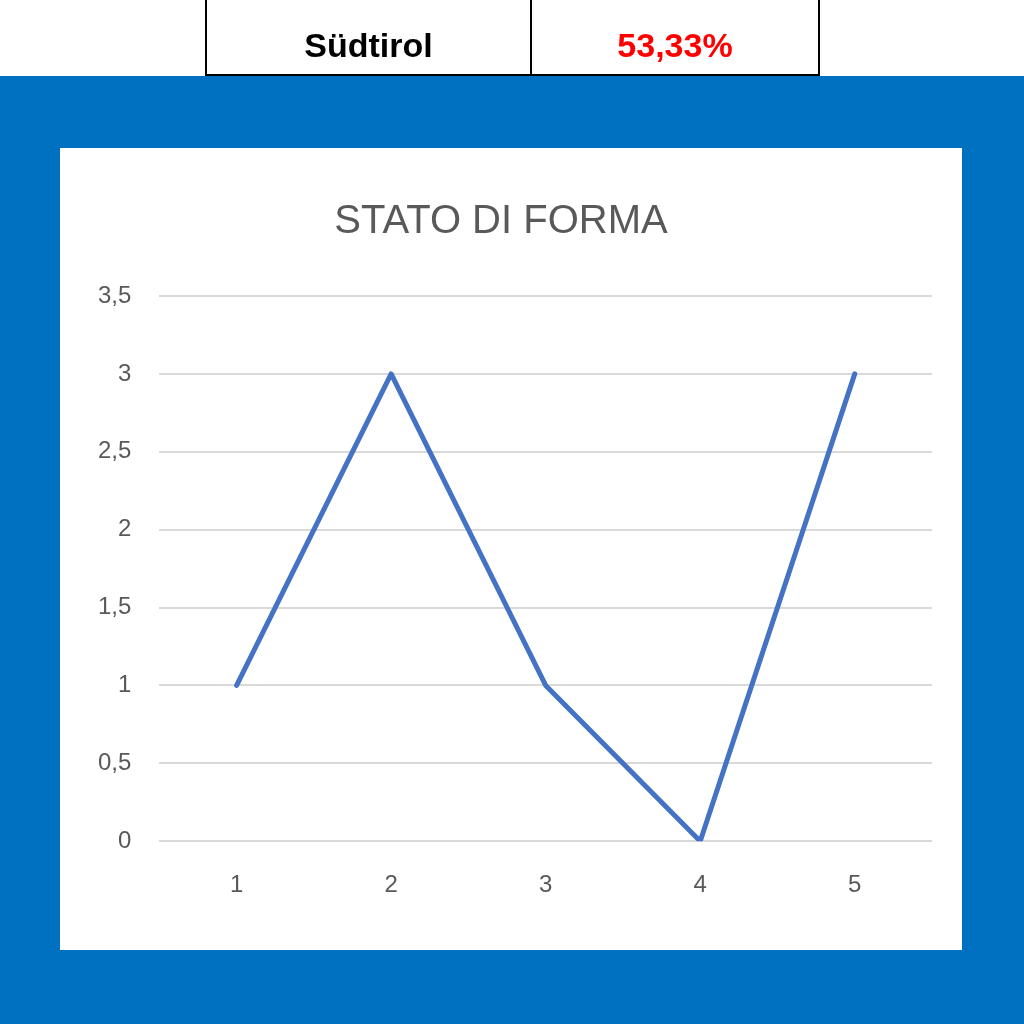  I want to click on y-tick-label: 2,5, so click(114, 450).